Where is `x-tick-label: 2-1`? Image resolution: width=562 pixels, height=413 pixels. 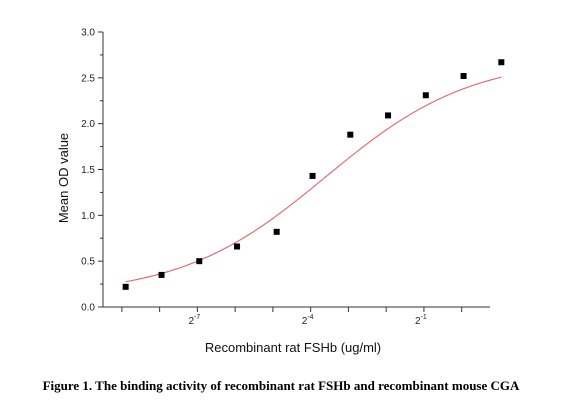 x-tick-label: 2-1 is located at coordinates (421, 320).